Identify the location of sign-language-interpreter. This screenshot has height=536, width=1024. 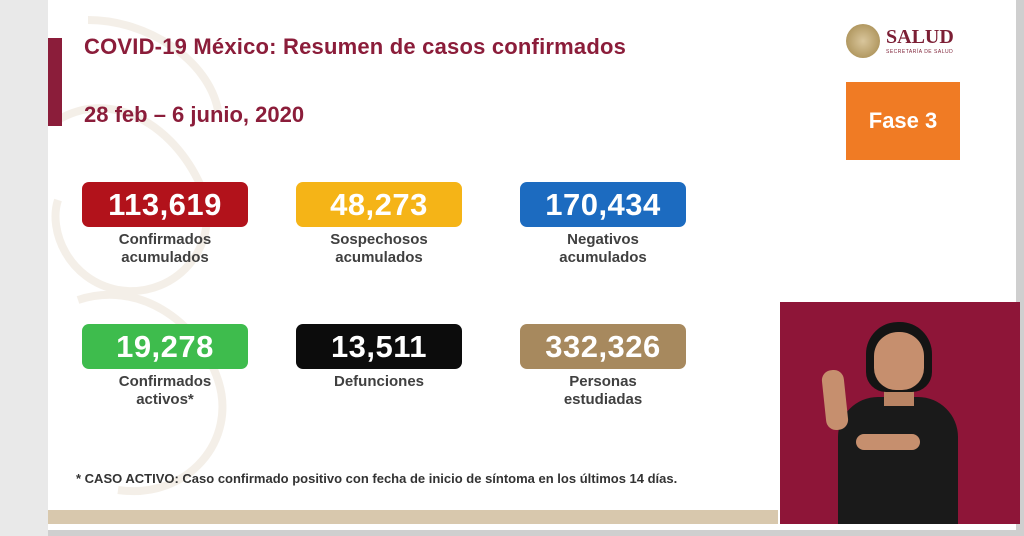
(900, 413).